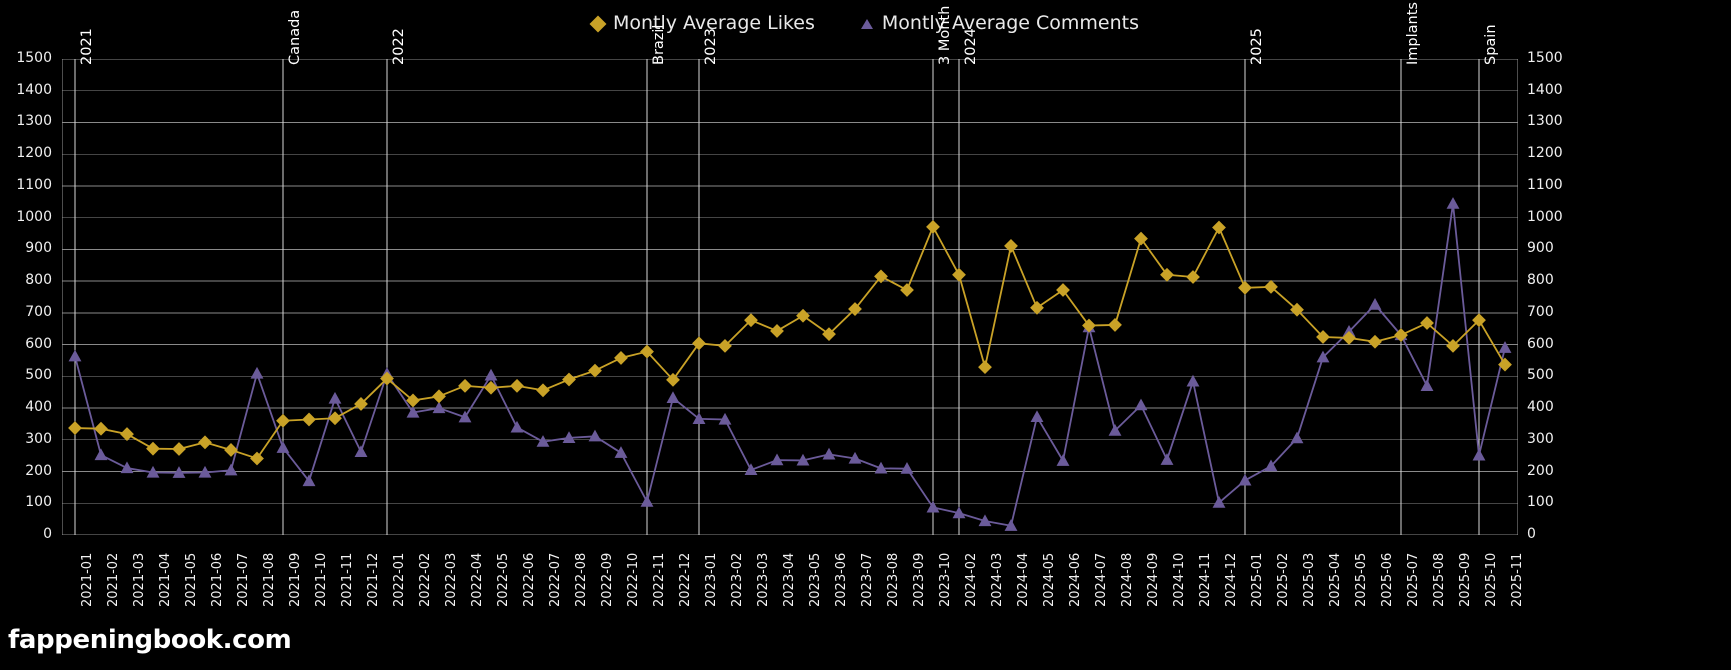 Image resolution: width=1731 pixels, height=670 pixels. What do you see at coordinates (763, 579) in the screenshot?
I see `x-tick-label: 2023-03` at bounding box center [763, 579].